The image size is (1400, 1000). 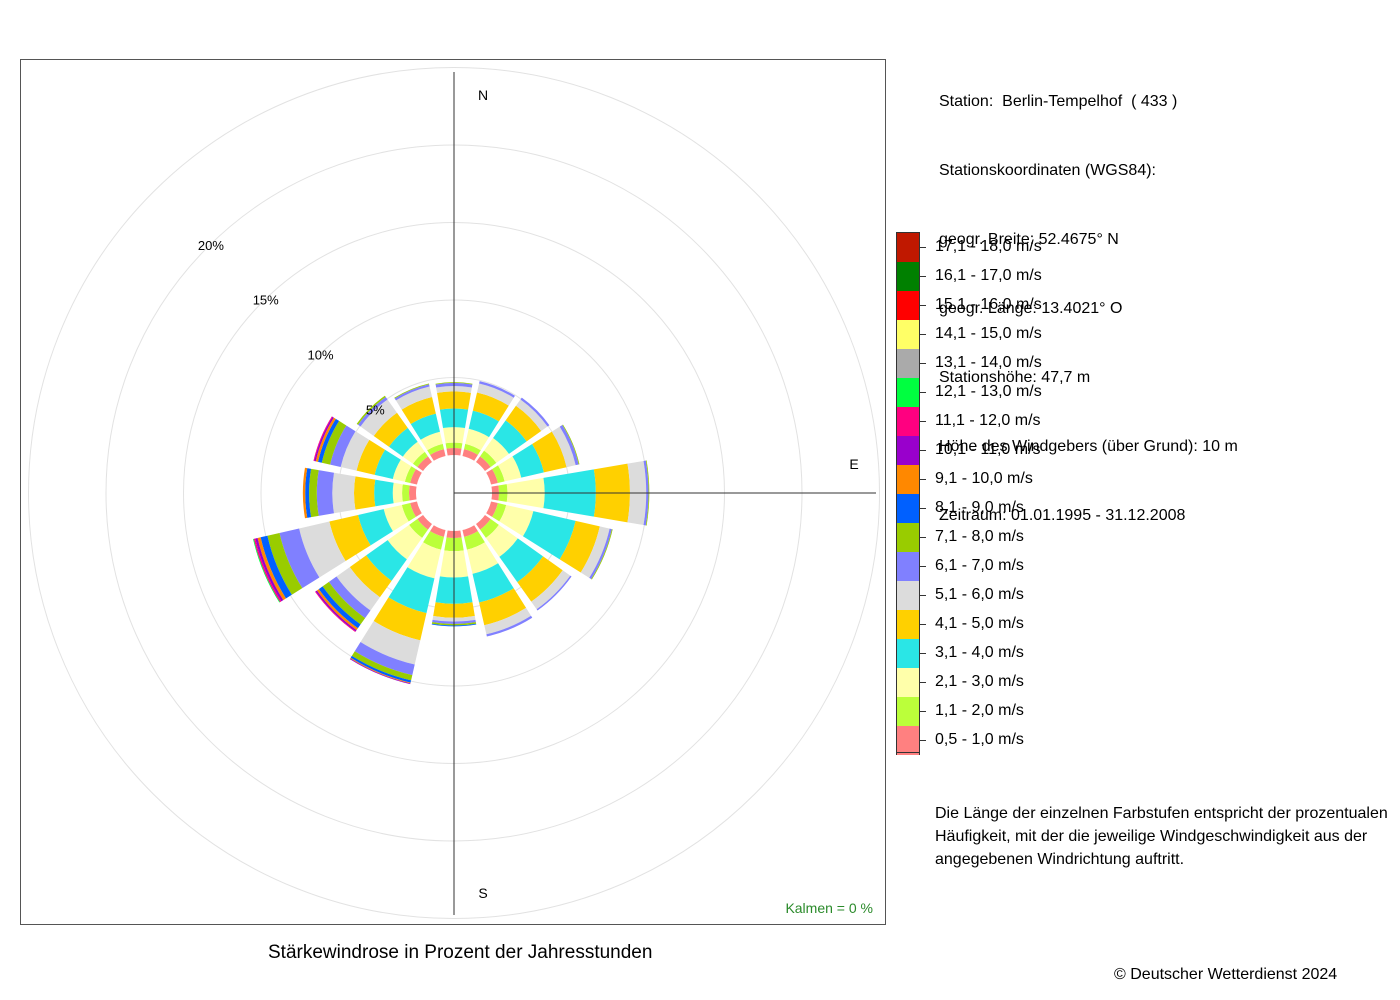 I want to click on legend-entry: 13,1 - 14,0 m/s, so click(x=996, y=363).